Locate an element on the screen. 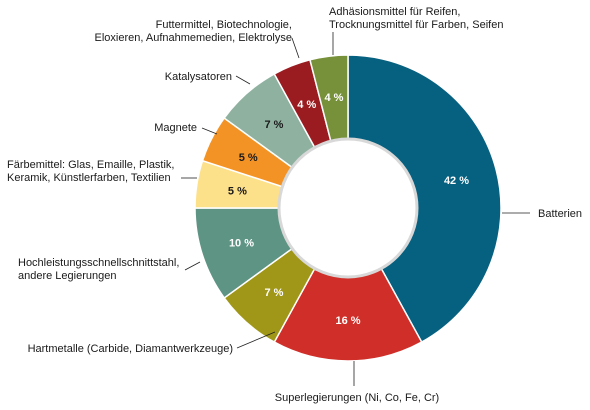  category-label-batterien: Batterien is located at coordinates (560, 214).